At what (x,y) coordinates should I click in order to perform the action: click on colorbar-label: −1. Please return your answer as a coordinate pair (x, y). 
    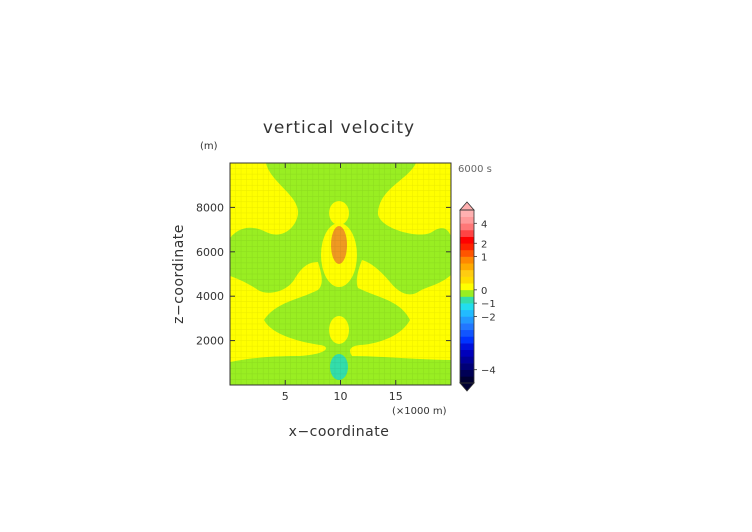
    Looking at the image, I should click on (488, 304).